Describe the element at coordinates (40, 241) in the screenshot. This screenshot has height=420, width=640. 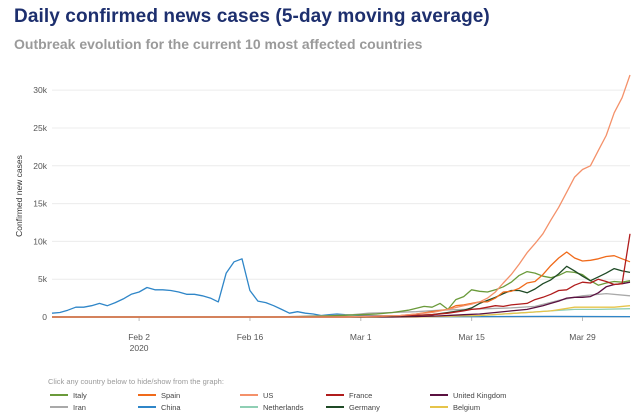
I see `y-tick-label: 10k` at that location.